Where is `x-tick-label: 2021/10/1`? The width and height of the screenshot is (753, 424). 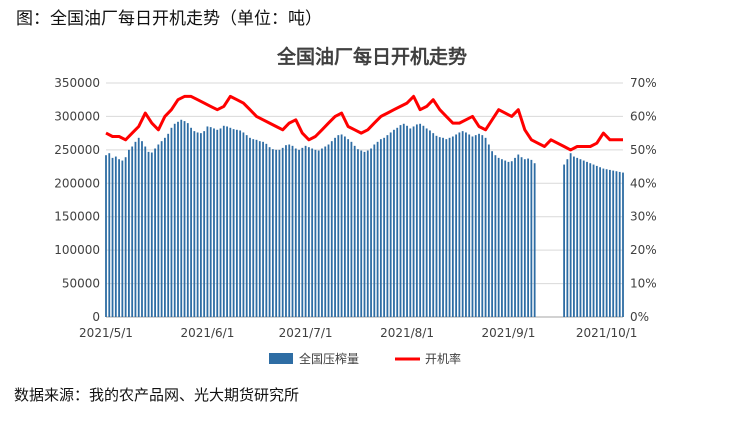
x-tick-label: 2021/10/1 is located at coordinates (607, 333).